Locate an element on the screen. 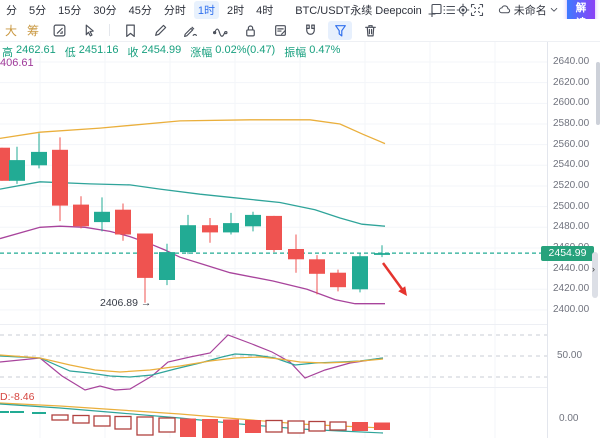  compare-add-icon is located at coordinates (435, 10).